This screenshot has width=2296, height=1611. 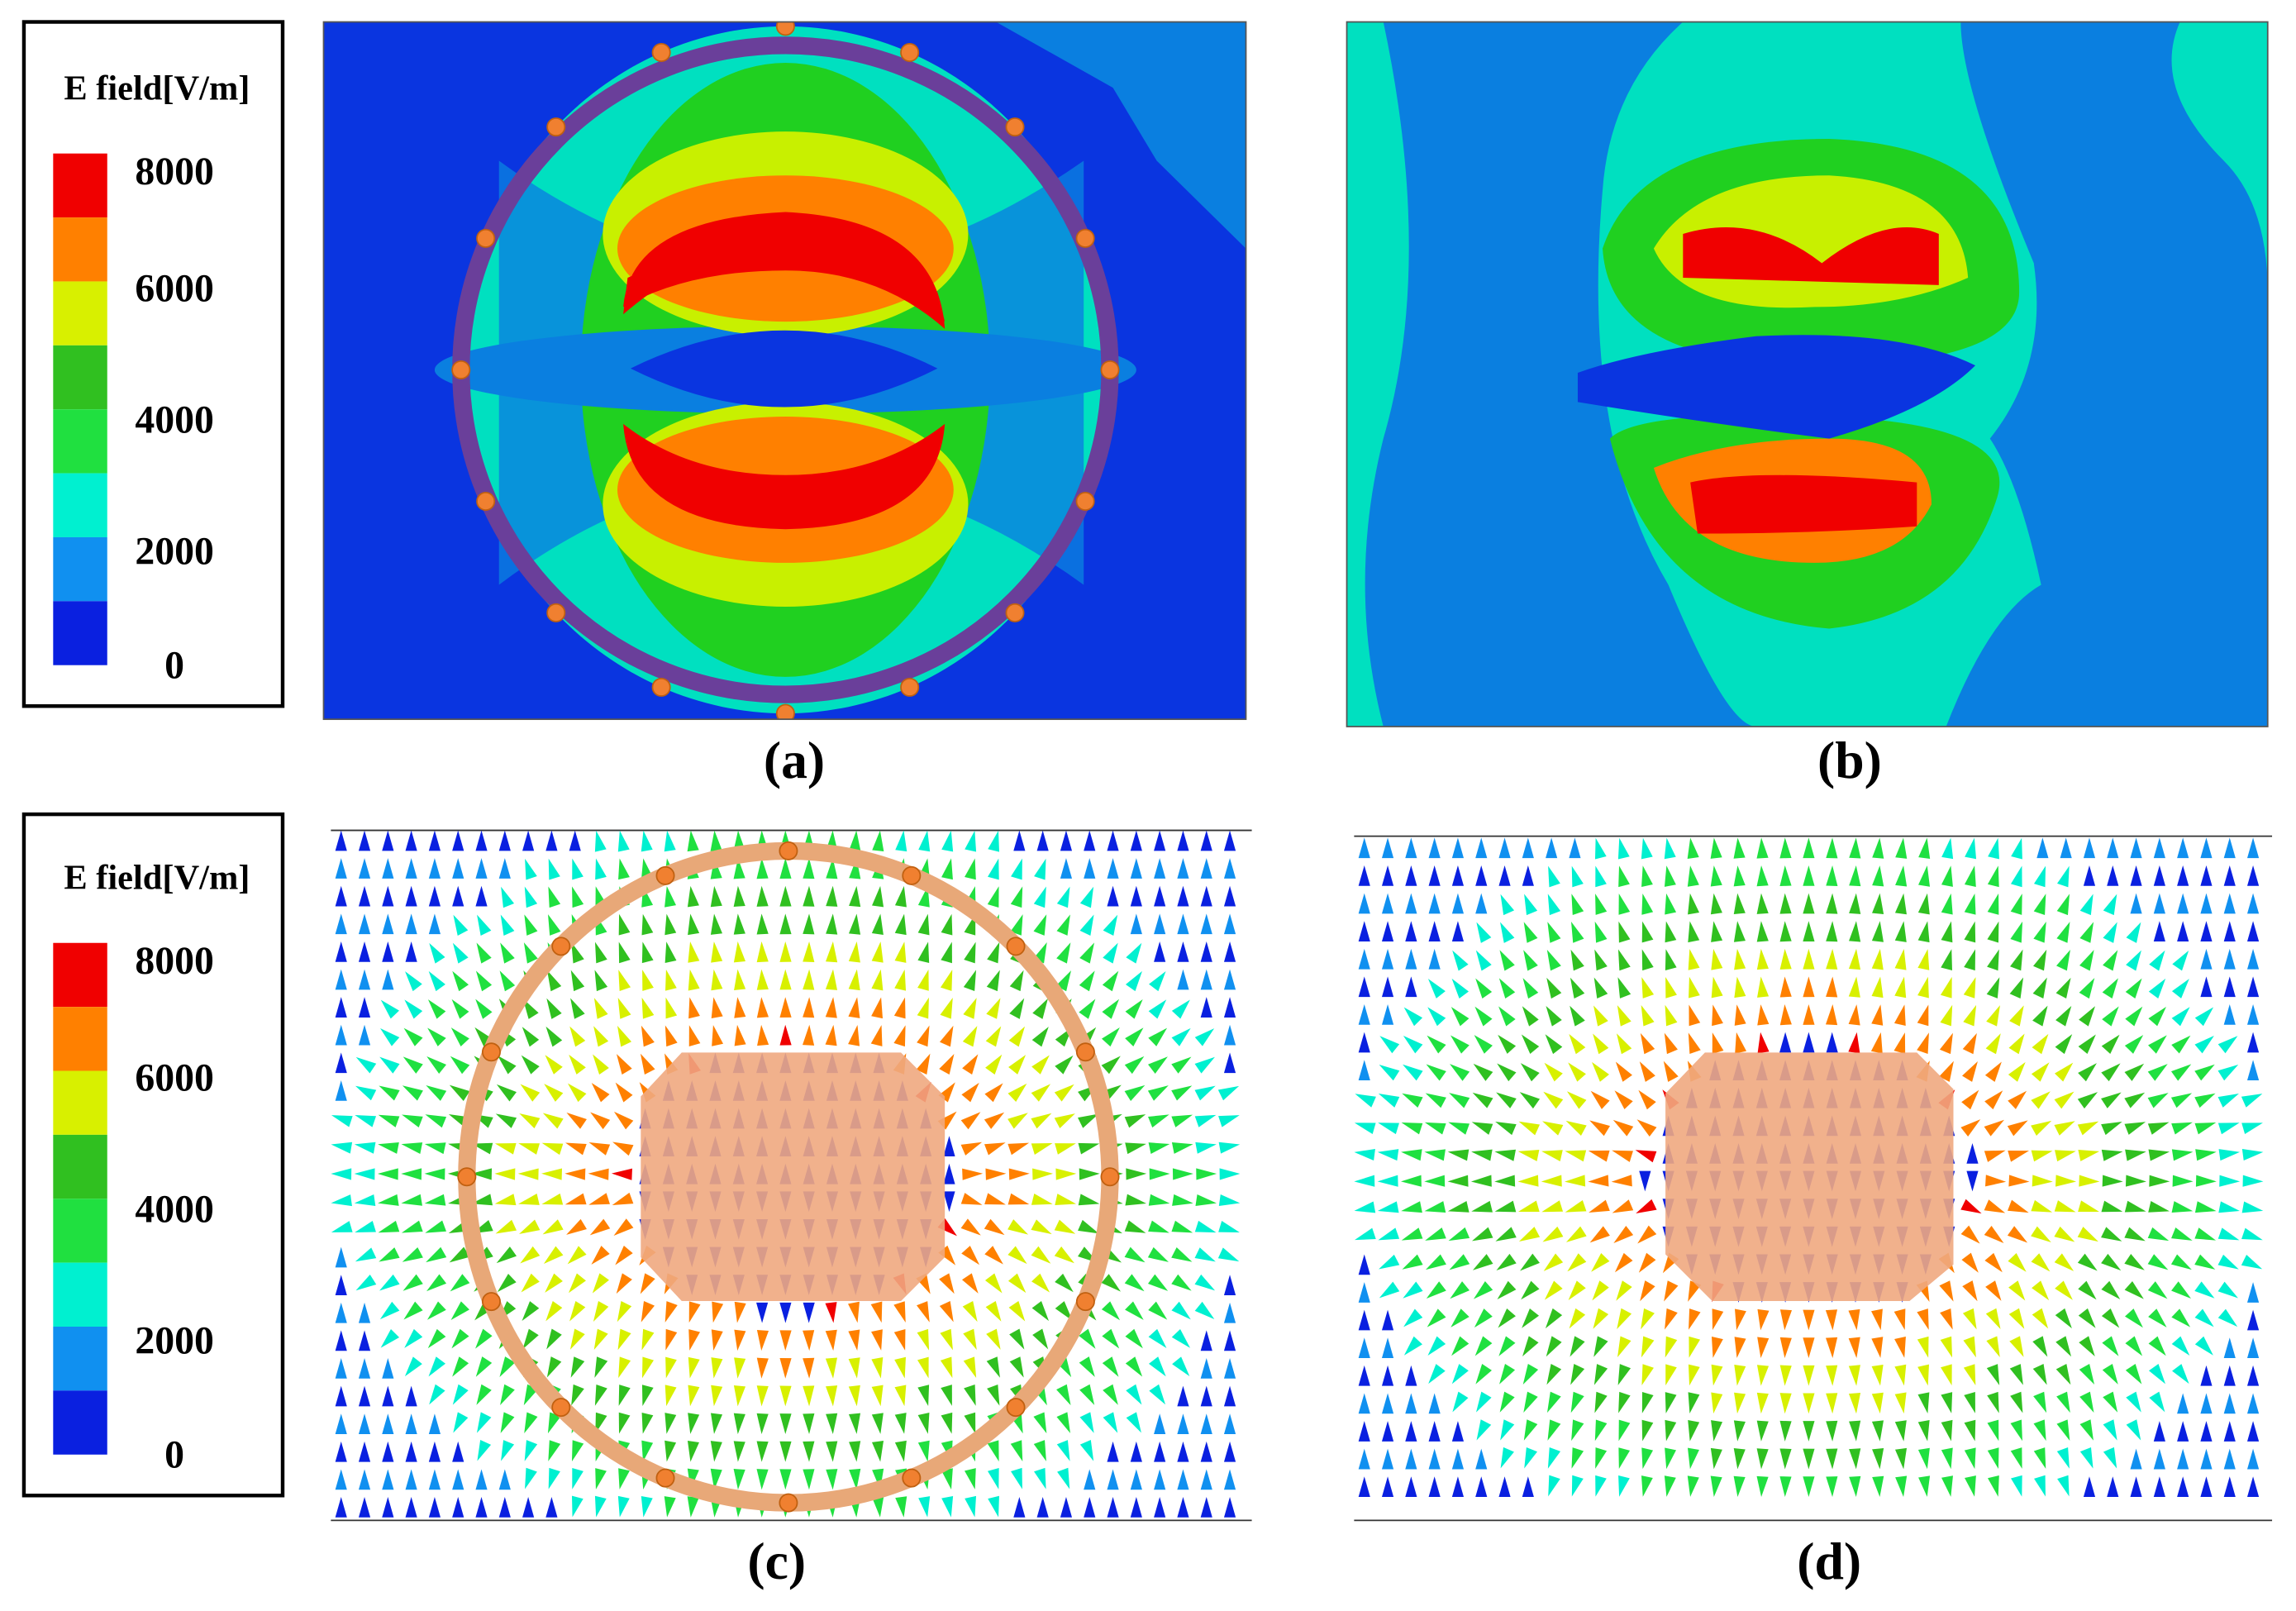 I want to click on field-region, so click(x=1560, y=374).